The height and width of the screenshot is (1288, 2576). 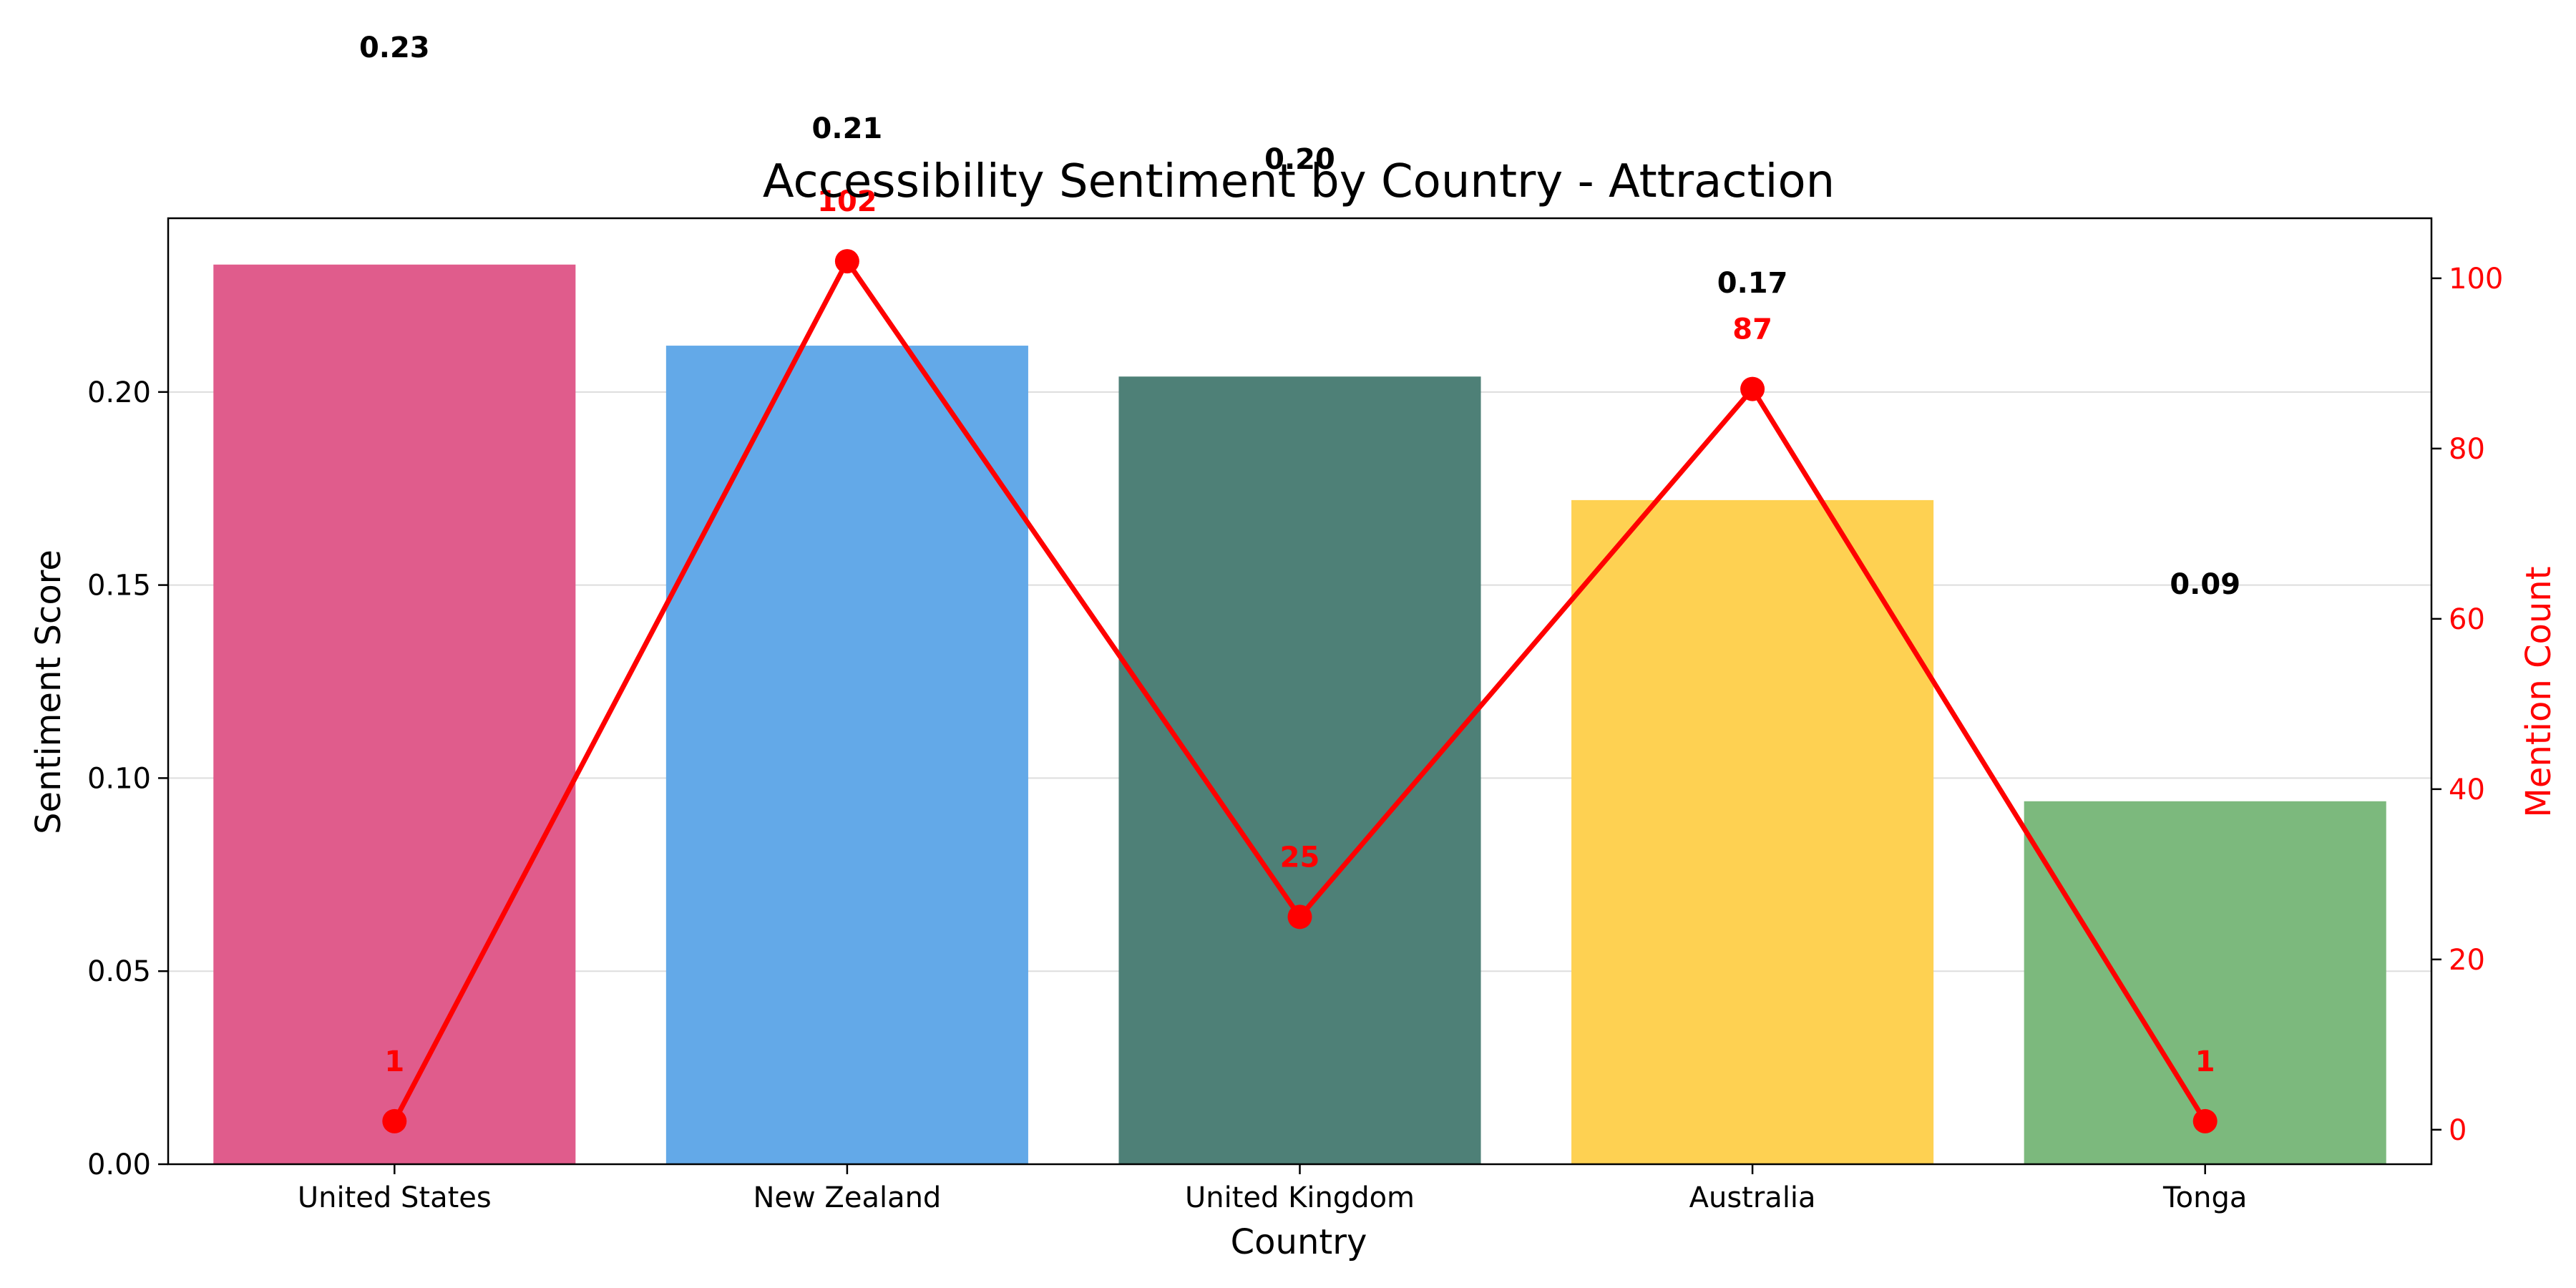 I want to click on y-tick-label: 0.15, so click(x=119, y=586).